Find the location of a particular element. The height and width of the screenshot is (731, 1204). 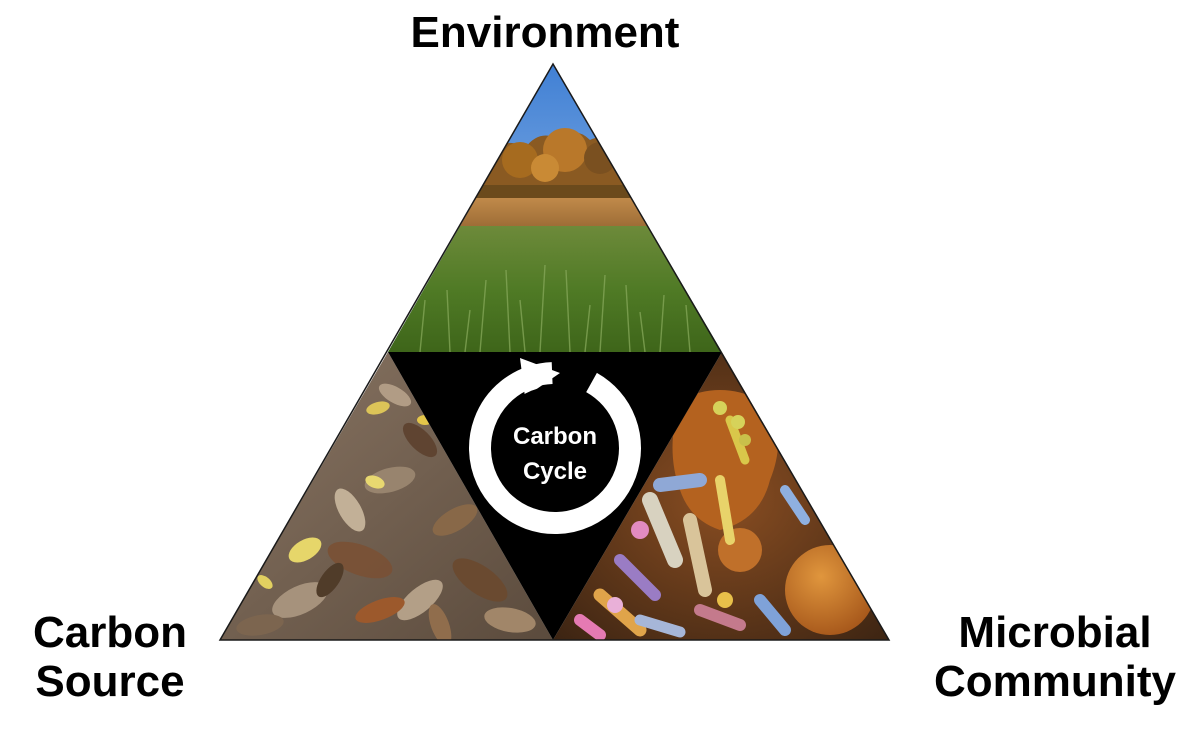

microbial-community-label-line1: Microbial is located at coordinates (1055, 632).